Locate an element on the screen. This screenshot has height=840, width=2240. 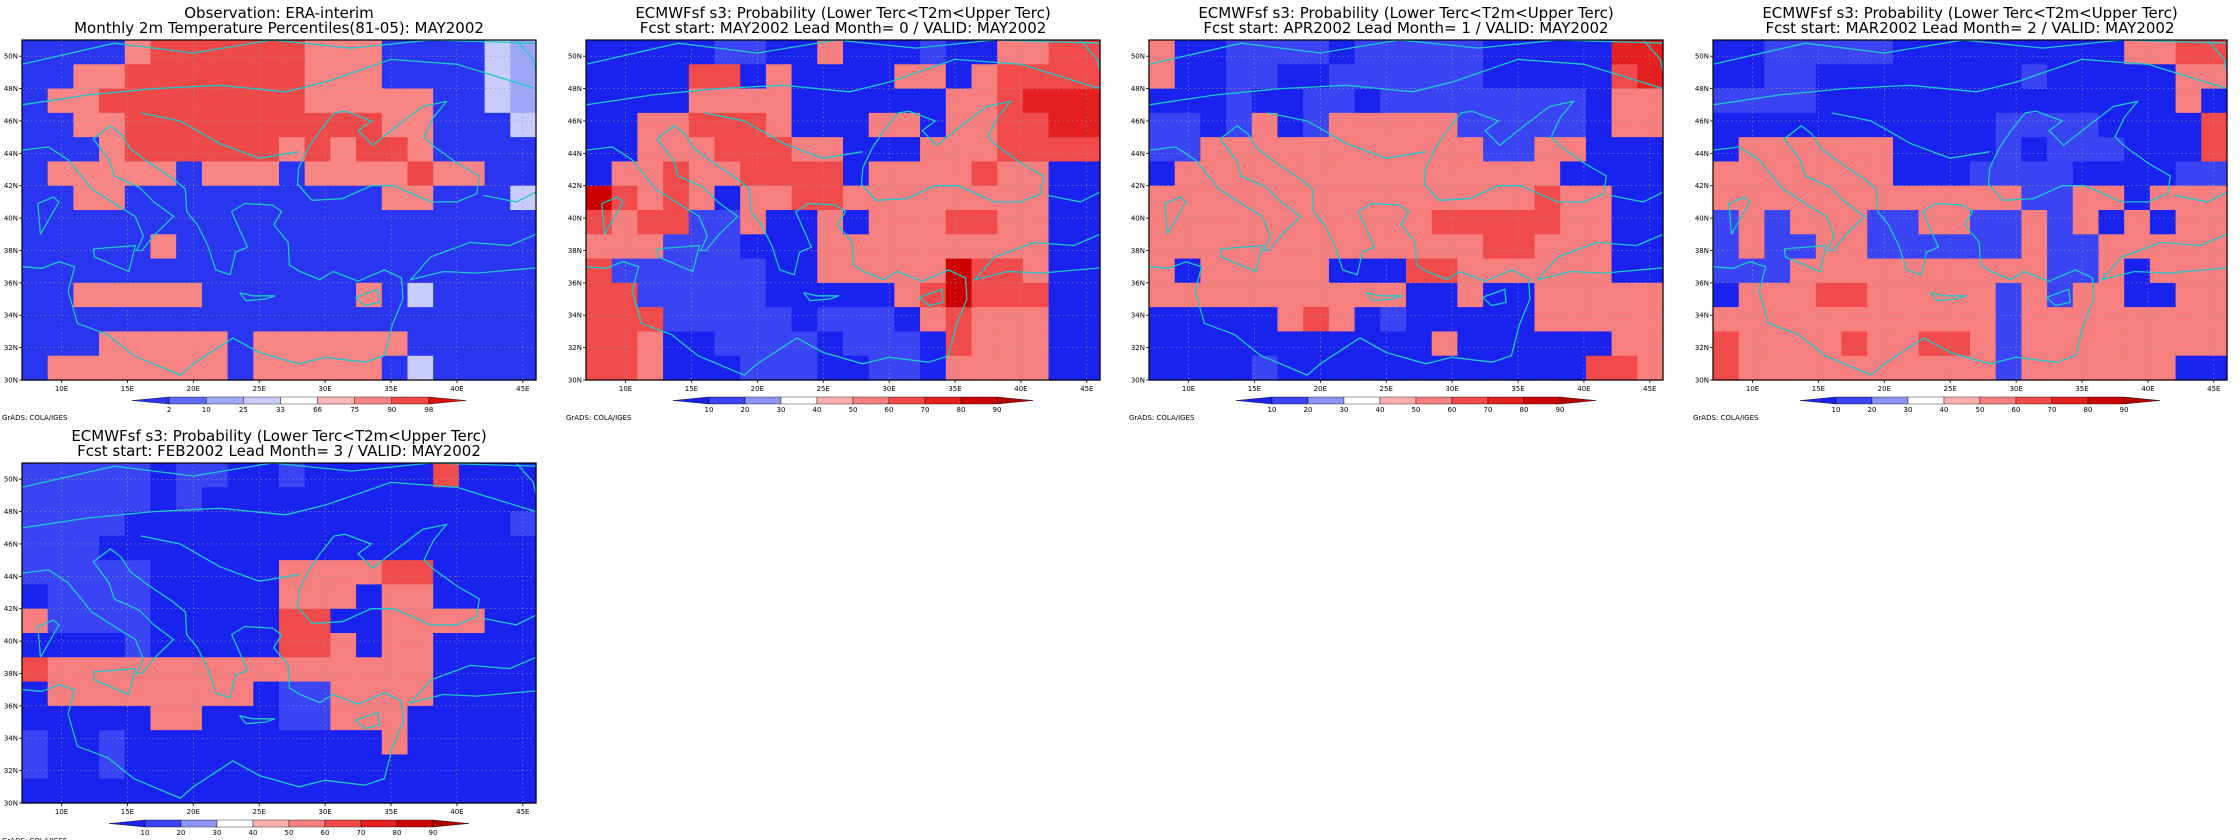
x-tick-label: 20E is located at coordinates (1884, 389).